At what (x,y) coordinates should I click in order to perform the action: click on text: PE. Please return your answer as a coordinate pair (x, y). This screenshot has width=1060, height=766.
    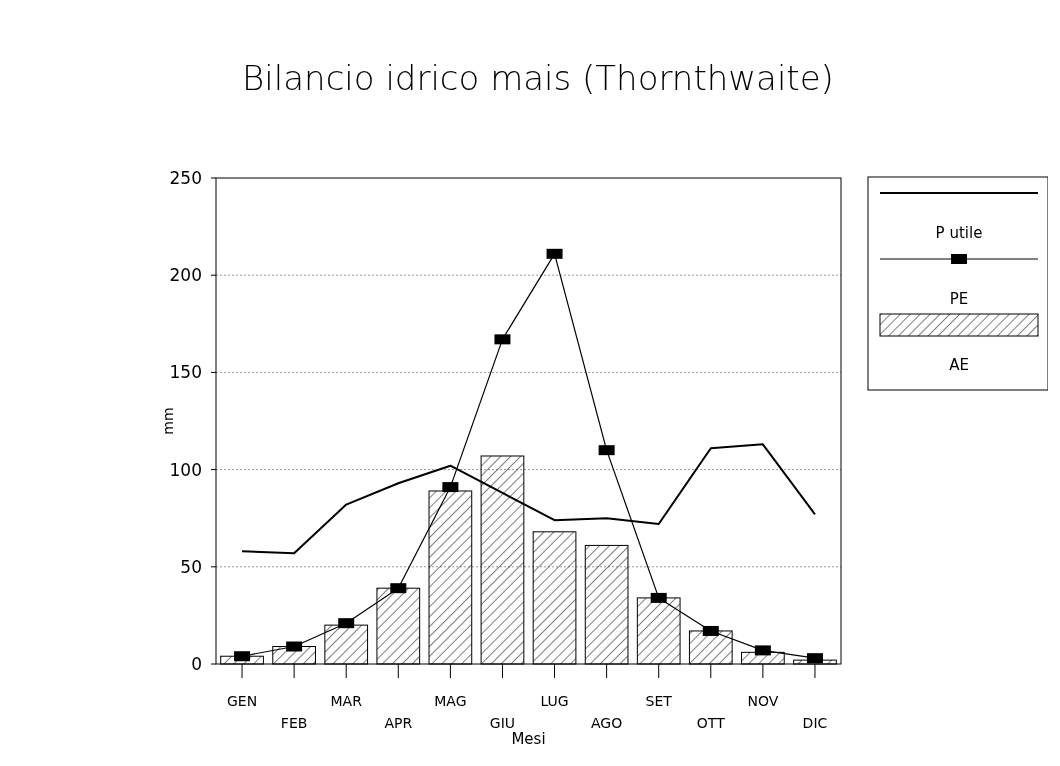
    Looking at the image, I should click on (959, 299).